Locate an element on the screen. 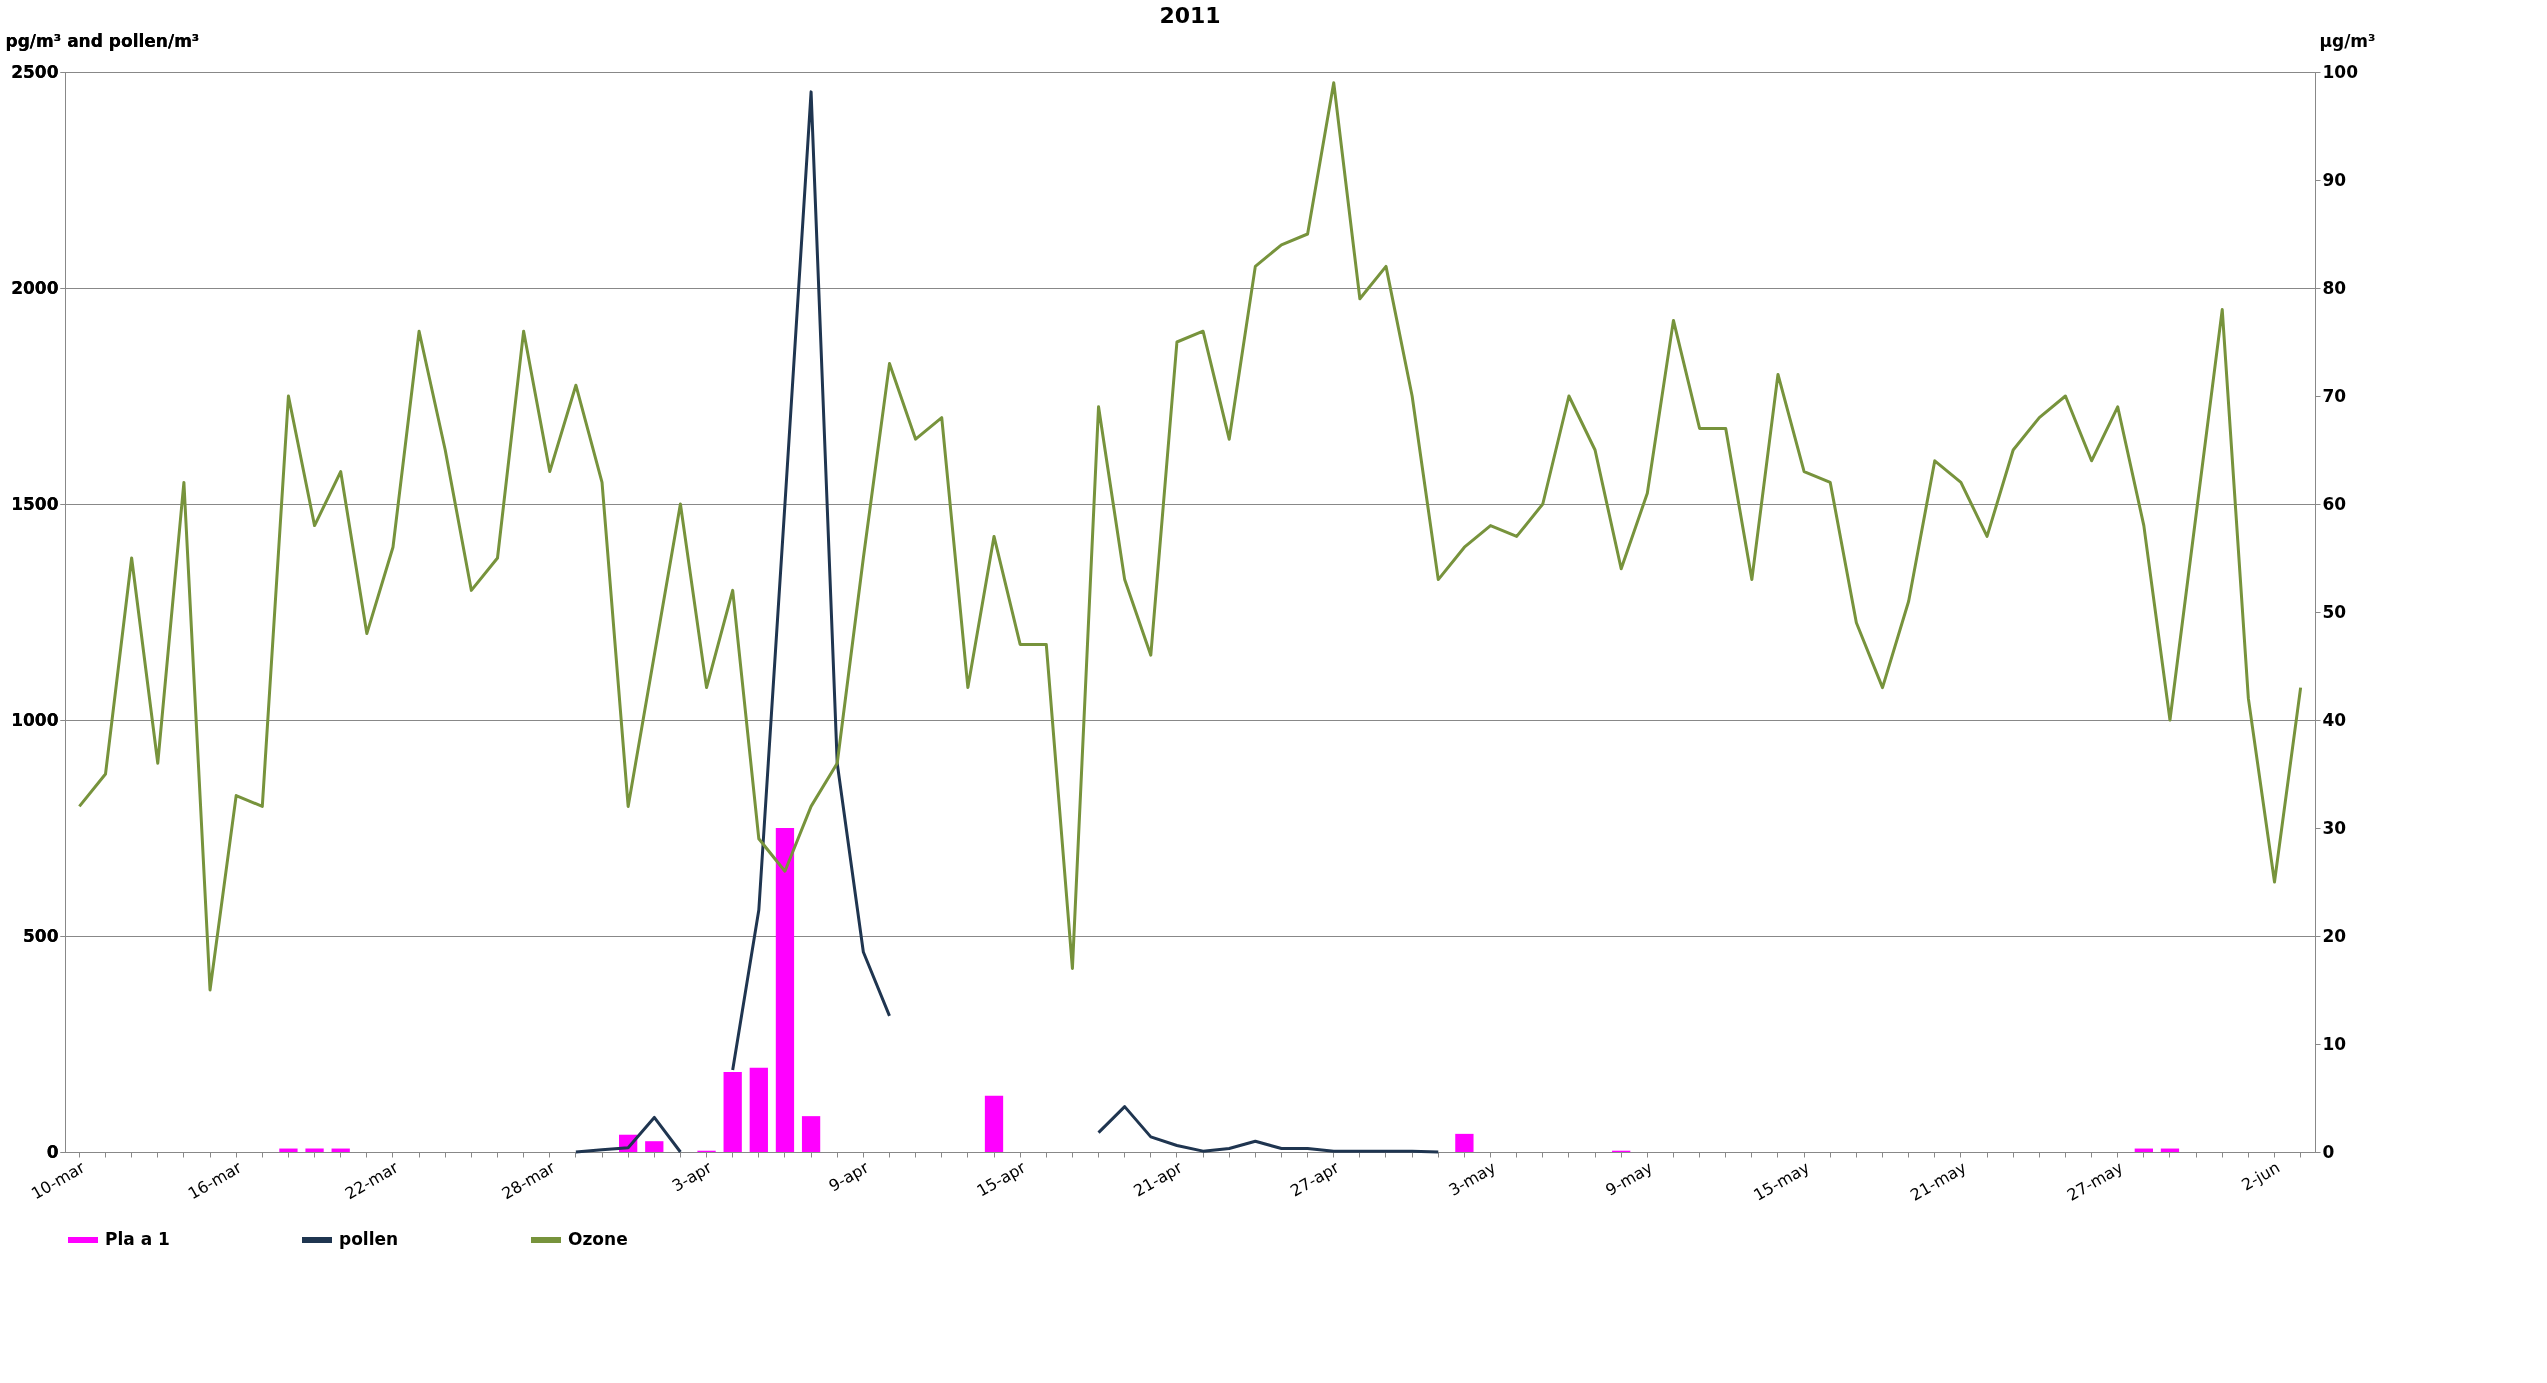  y-tick-label: 0 is located at coordinates (52, 1151).